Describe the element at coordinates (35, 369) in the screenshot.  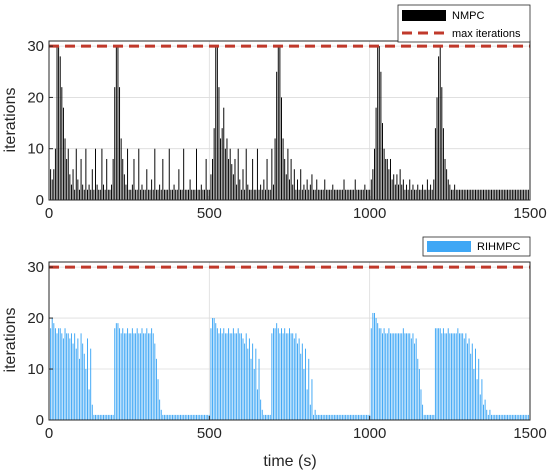
I see `rihmpc-y-tick-label: 10` at that location.